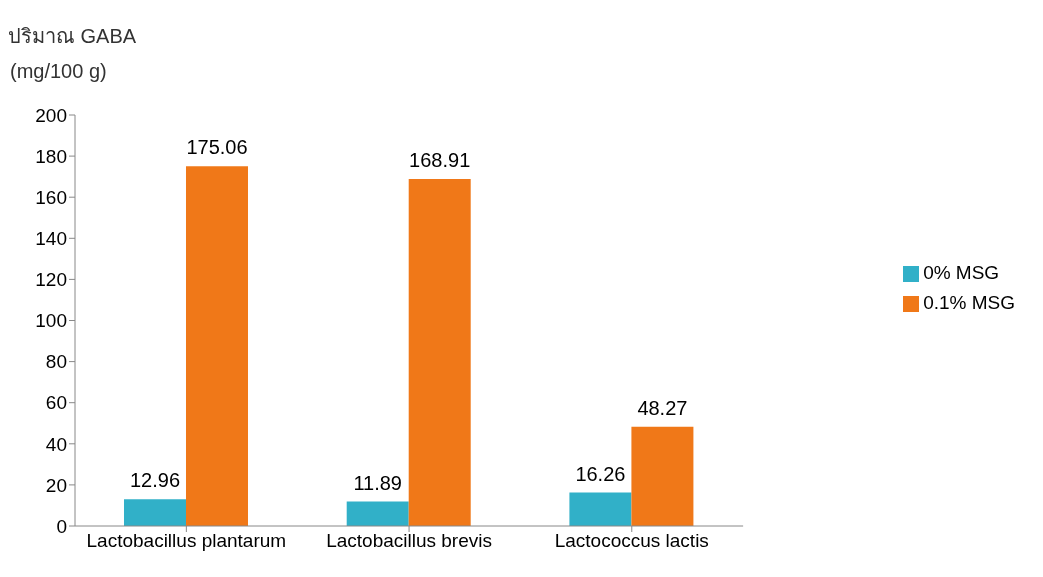 This screenshot has width=1043, height=577. What do you see at coordinates (72, 36) in the screenshot?
I see `chart-title: ปริมาณ GABA` at bounding box center [72, 36].